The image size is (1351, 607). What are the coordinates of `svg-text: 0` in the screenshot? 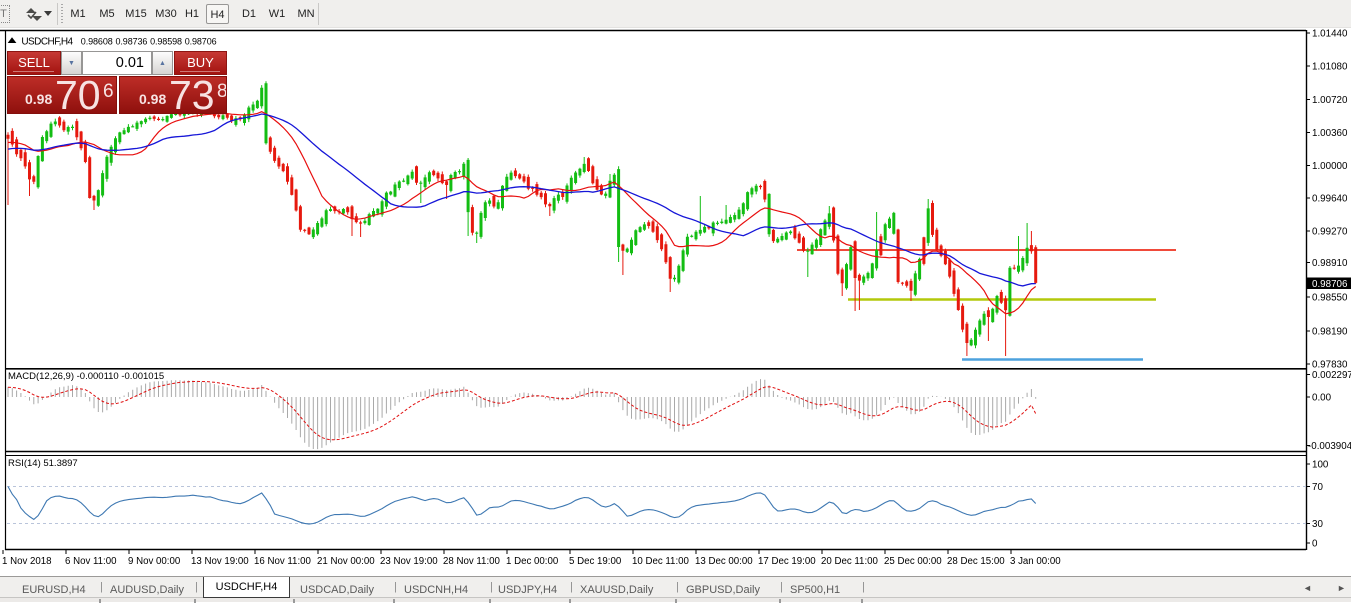 It's located at (1315, 544).